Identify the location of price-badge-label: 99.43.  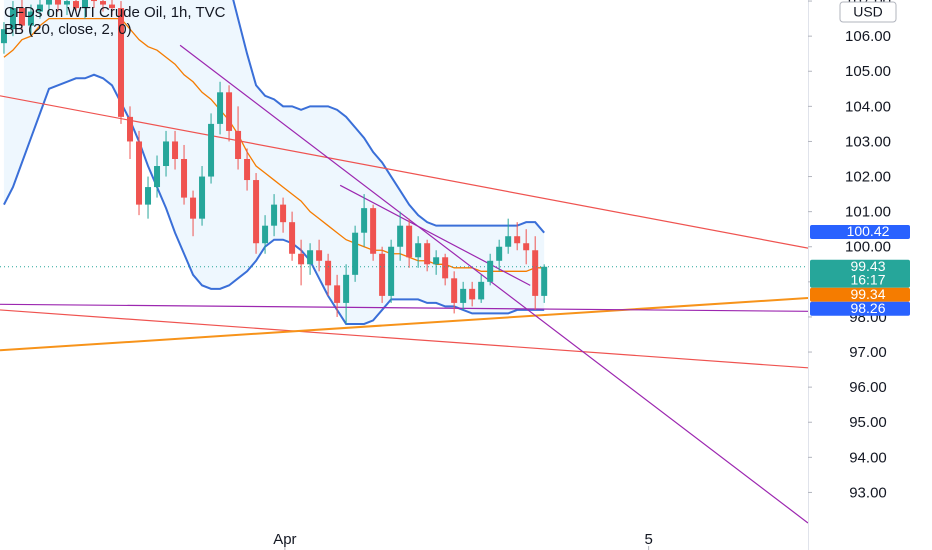
(867, 266).